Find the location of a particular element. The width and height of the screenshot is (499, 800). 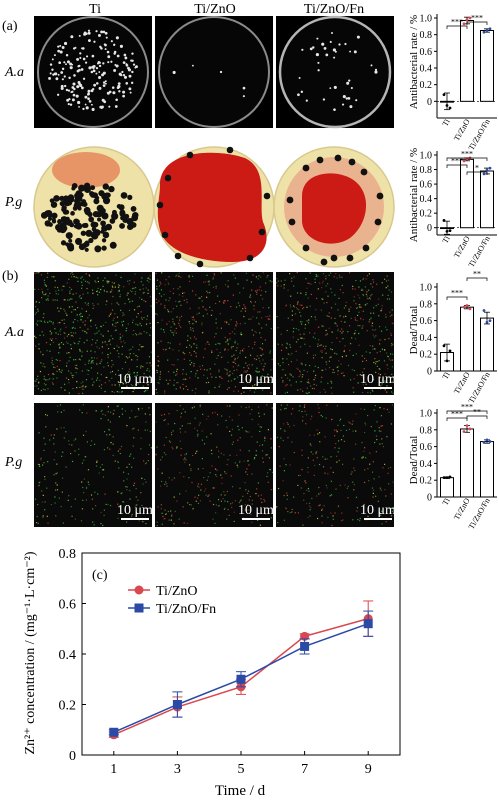

significance-label: * is located at coordinates (477, 168).